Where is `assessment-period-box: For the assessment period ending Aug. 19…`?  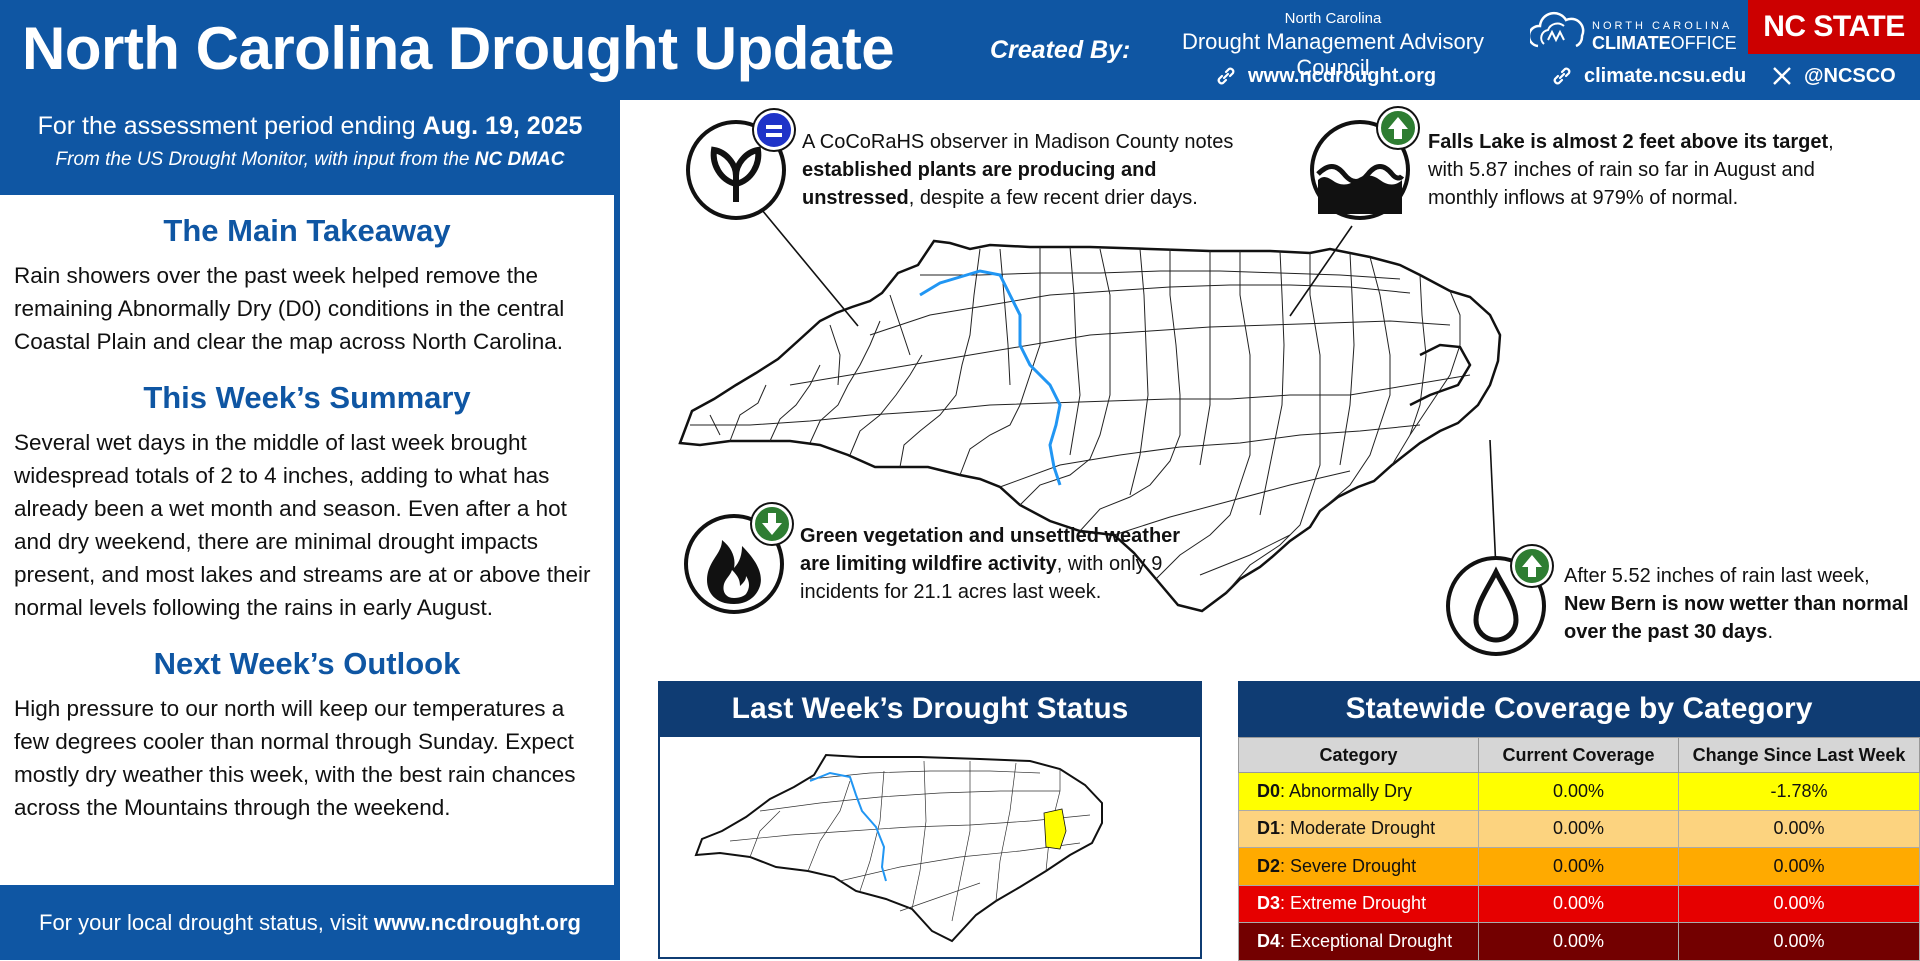
assessment-period-box: For the assessment period ending Aug. 19… is located at coordinates (310, 147).